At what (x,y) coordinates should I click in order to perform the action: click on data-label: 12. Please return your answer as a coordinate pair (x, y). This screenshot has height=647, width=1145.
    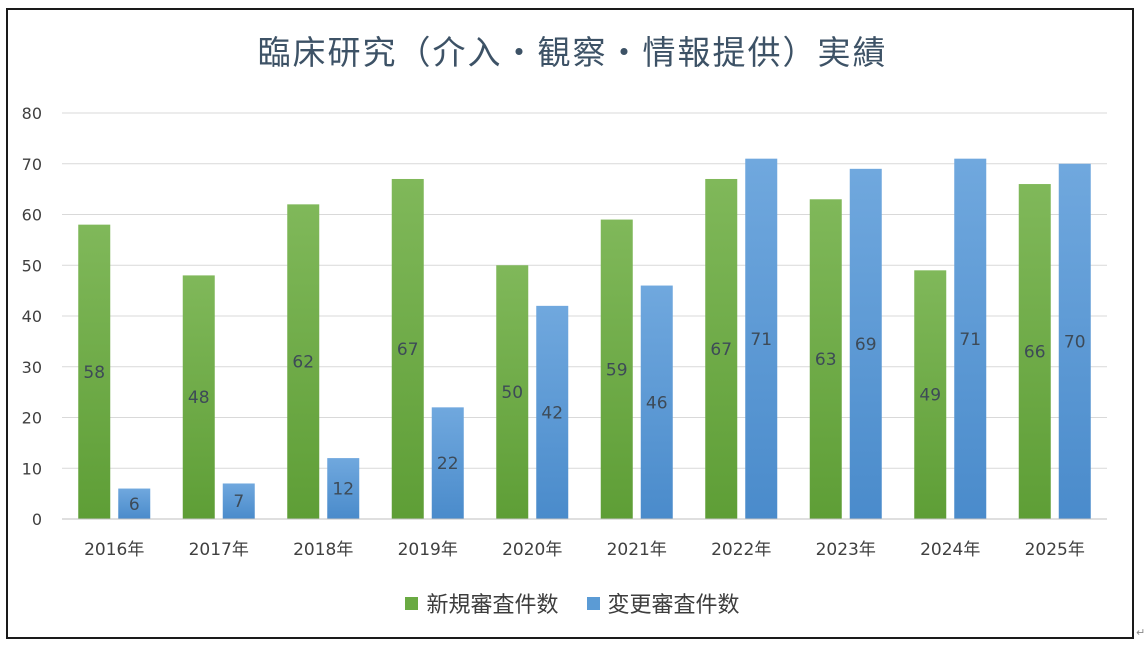
    Looking at the image, I should click on (343, 490).